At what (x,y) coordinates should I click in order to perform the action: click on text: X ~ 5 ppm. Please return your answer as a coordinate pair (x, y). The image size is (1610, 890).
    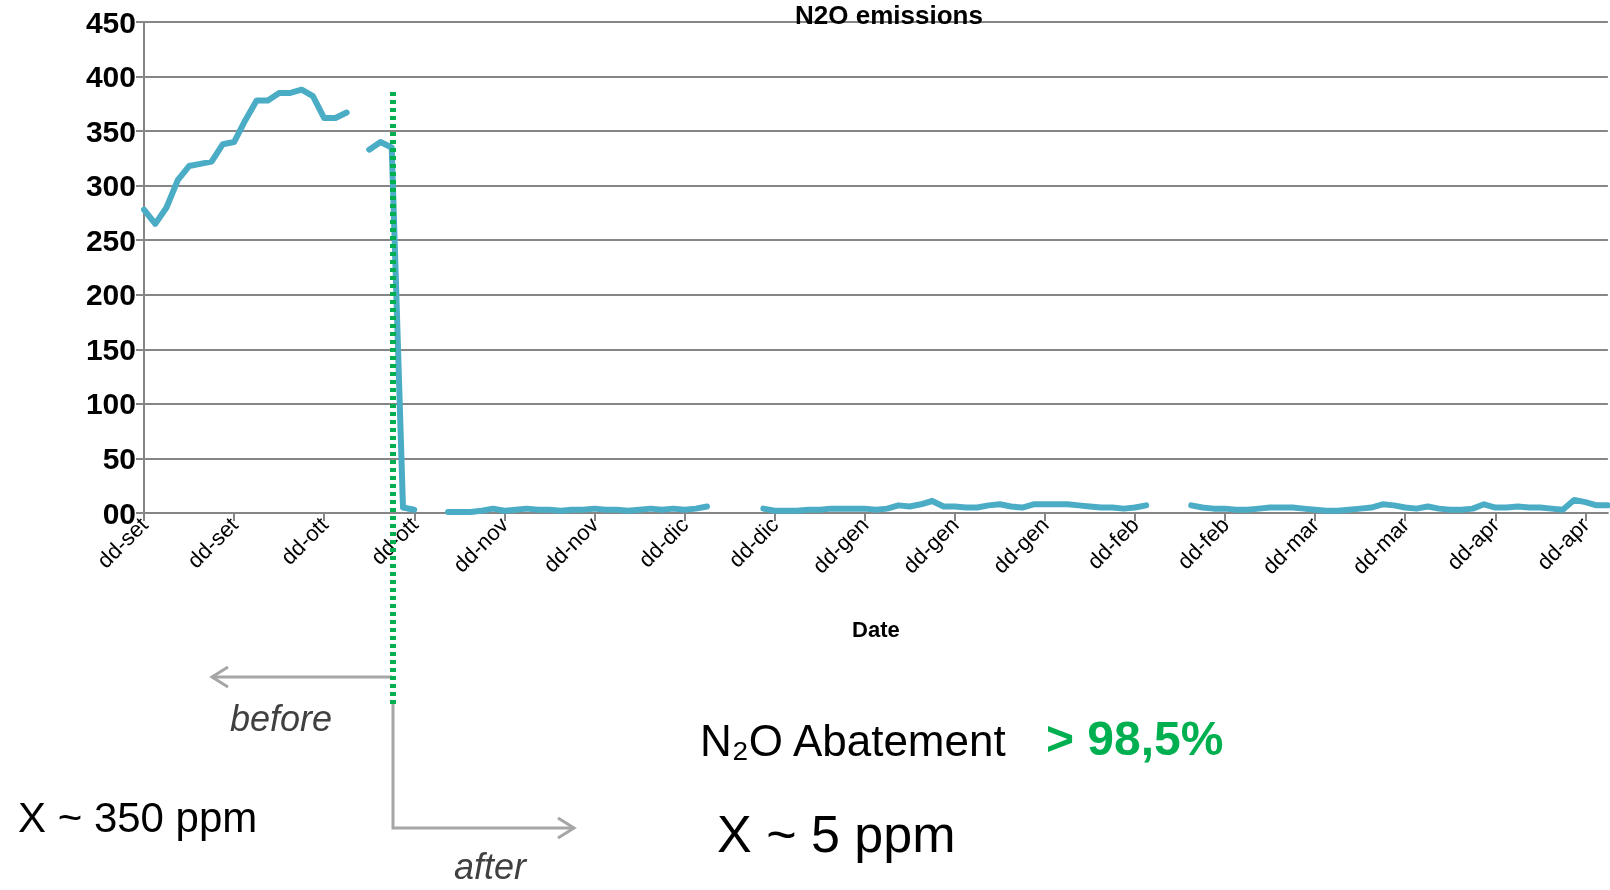
    Looking at the image, I should click on (836, 834).